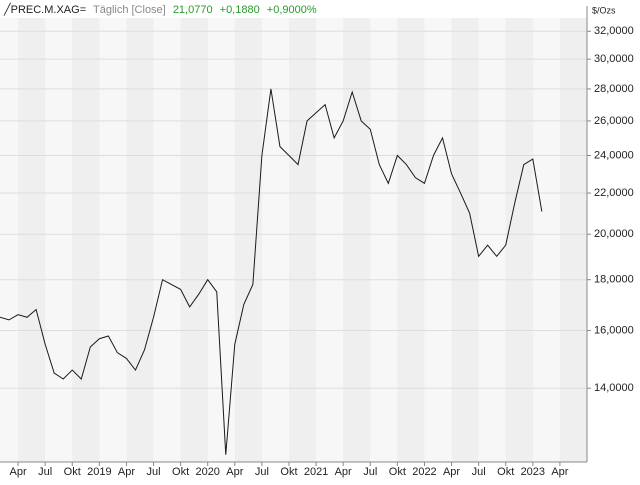 The image size is (640, 485). I want to click on y-tick-label: 28,0000, so click(614, 89).